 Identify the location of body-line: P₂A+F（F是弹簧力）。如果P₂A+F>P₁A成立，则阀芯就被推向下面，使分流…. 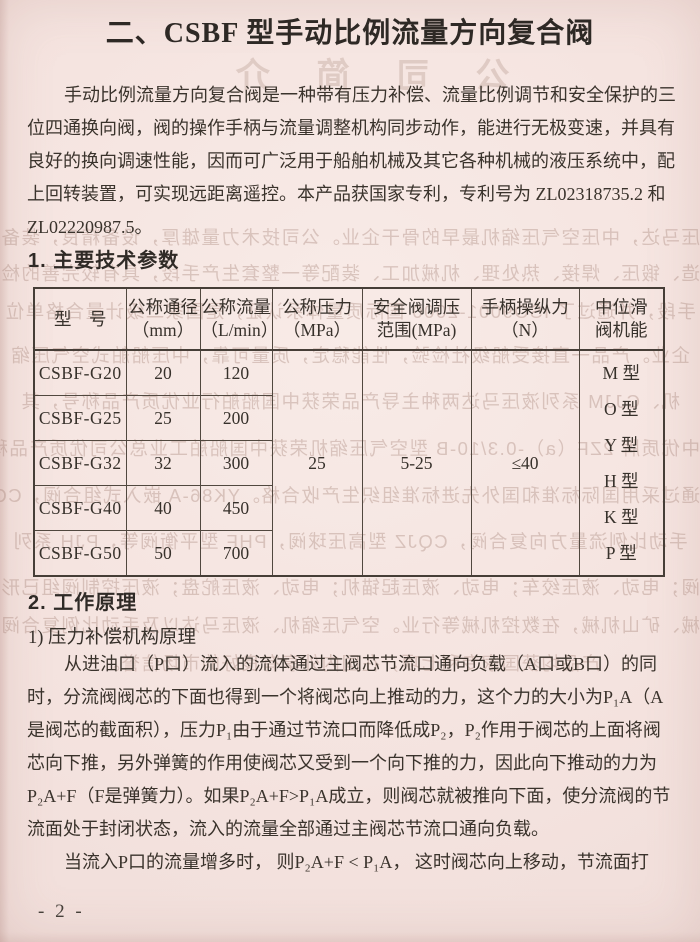
(349, 796).